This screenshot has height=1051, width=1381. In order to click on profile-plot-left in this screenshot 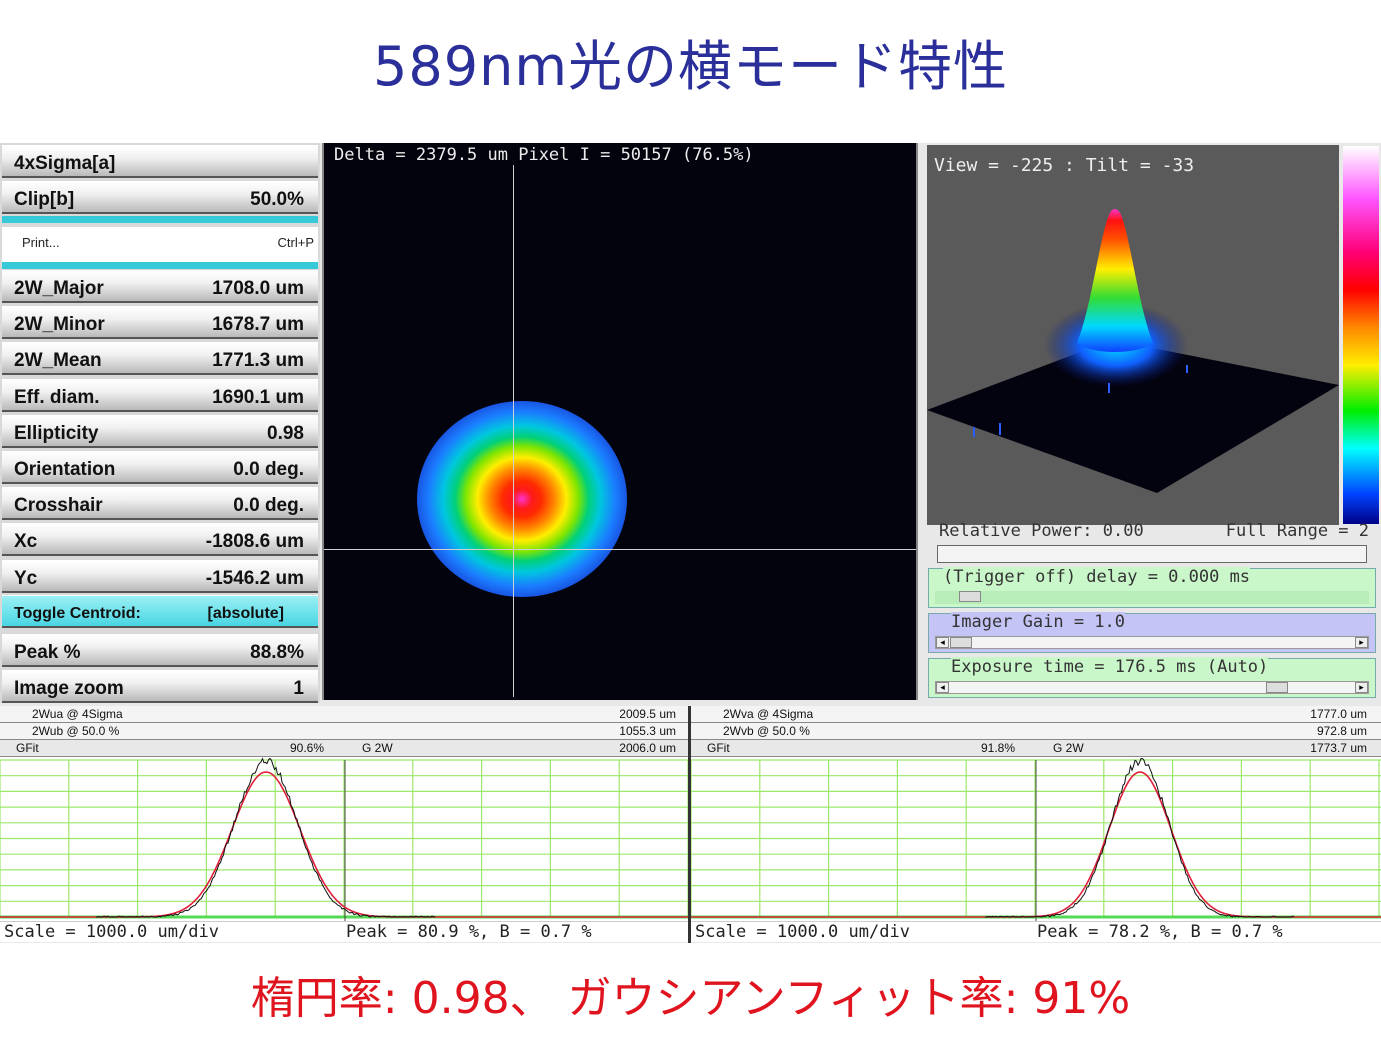, I will do `click(344, 844)`.